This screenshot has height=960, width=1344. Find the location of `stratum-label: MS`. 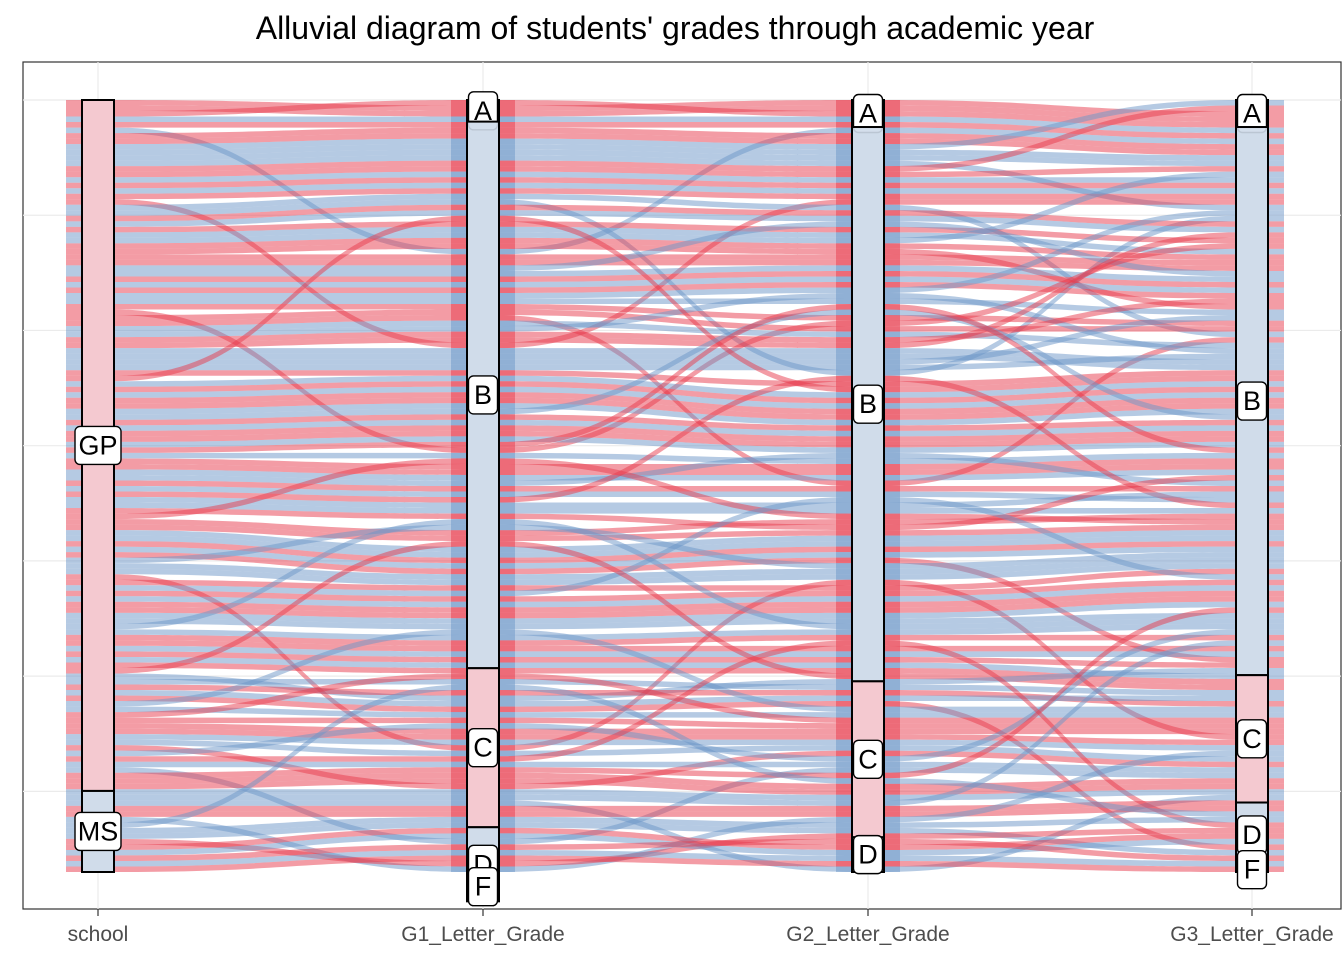

stratum-label: MS is located at coordinates (98, 831).